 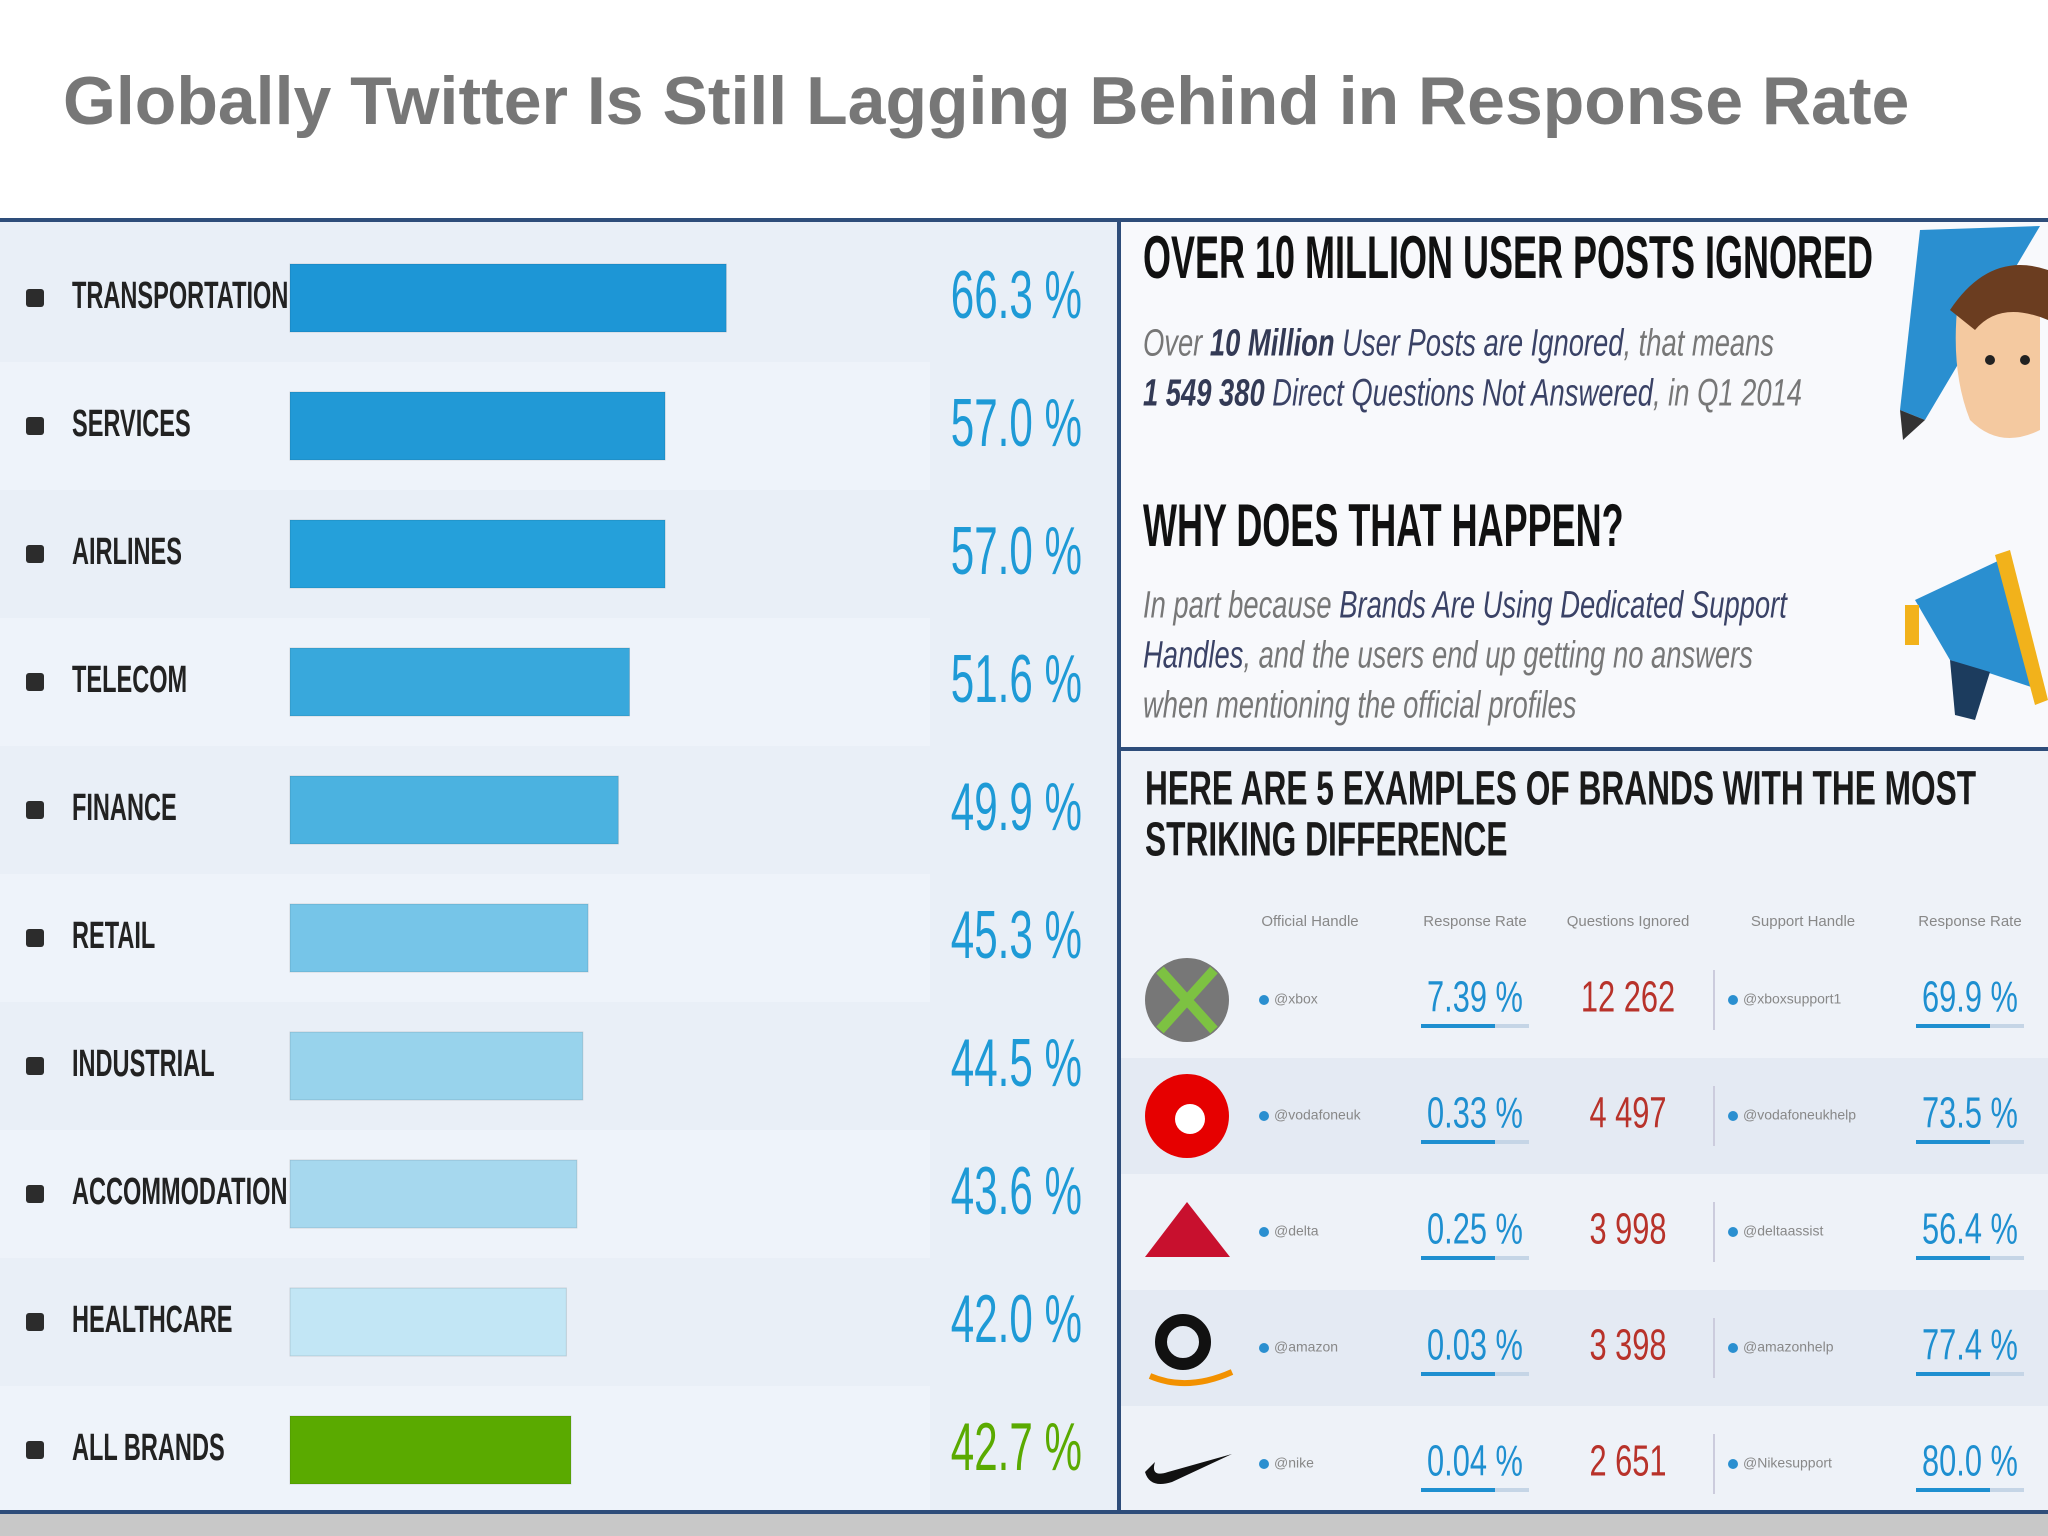 What do you see at coordinates (1627, 1229) in the screenshot?
I see `questions-ignored: 3 998` at bounding box center [1627, 1229].